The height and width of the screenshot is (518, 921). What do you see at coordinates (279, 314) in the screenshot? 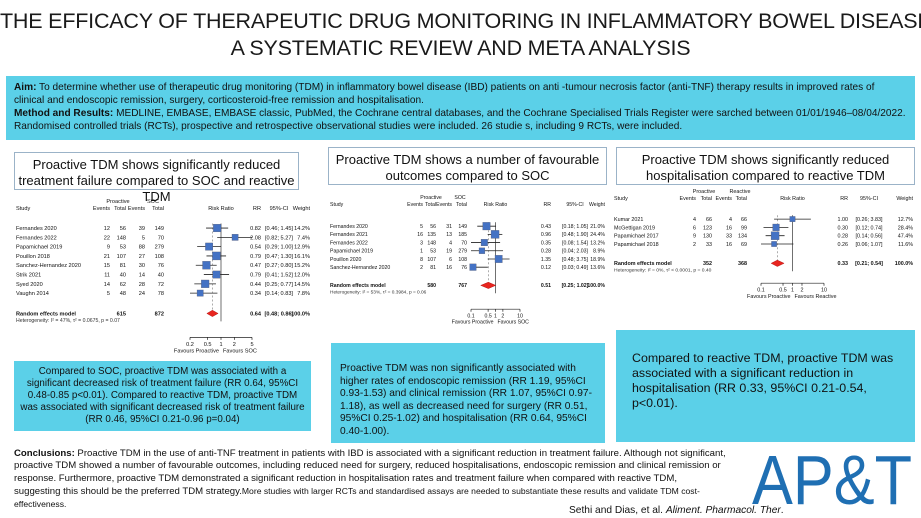
I see `pooled-ci: [0.48; 0.86]` at bounding box center [279, 314].